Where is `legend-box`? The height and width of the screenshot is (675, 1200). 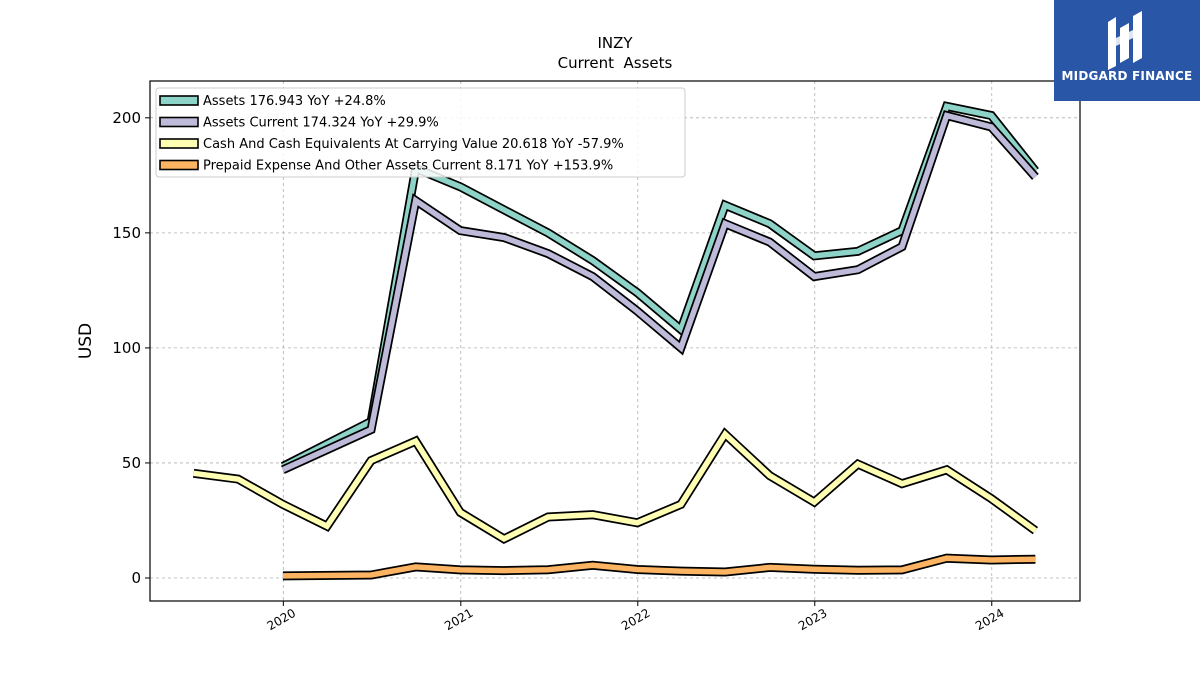 legend-box is located at coordinates (420, 132).